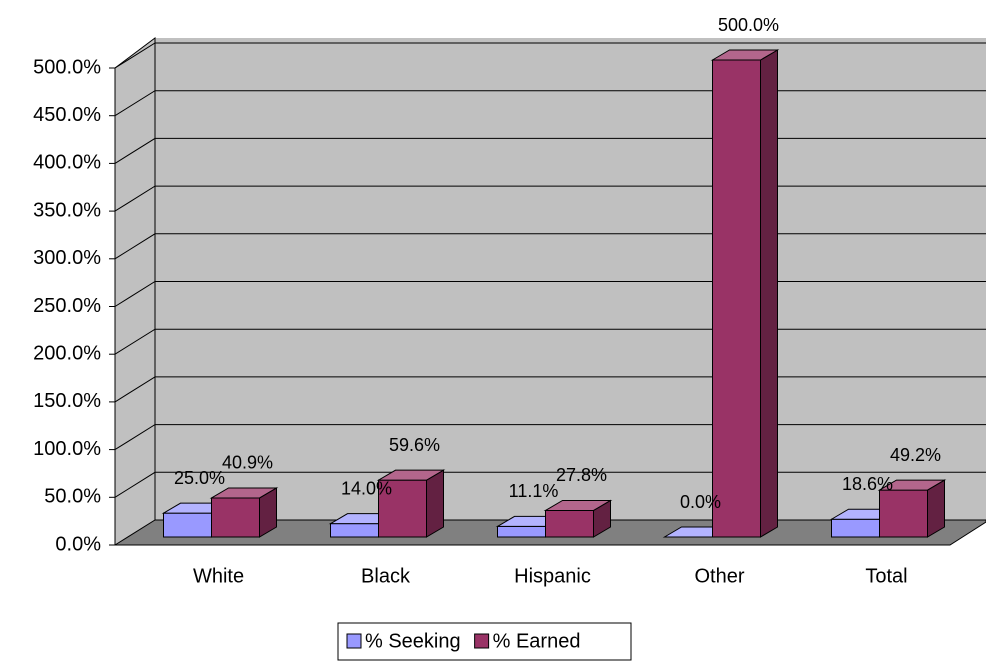 This screenshot has width=986, height=663. Describe the element at coordinates (67, 258) in the screenshot. I see `y-tick-label: 300.0%` at that location.